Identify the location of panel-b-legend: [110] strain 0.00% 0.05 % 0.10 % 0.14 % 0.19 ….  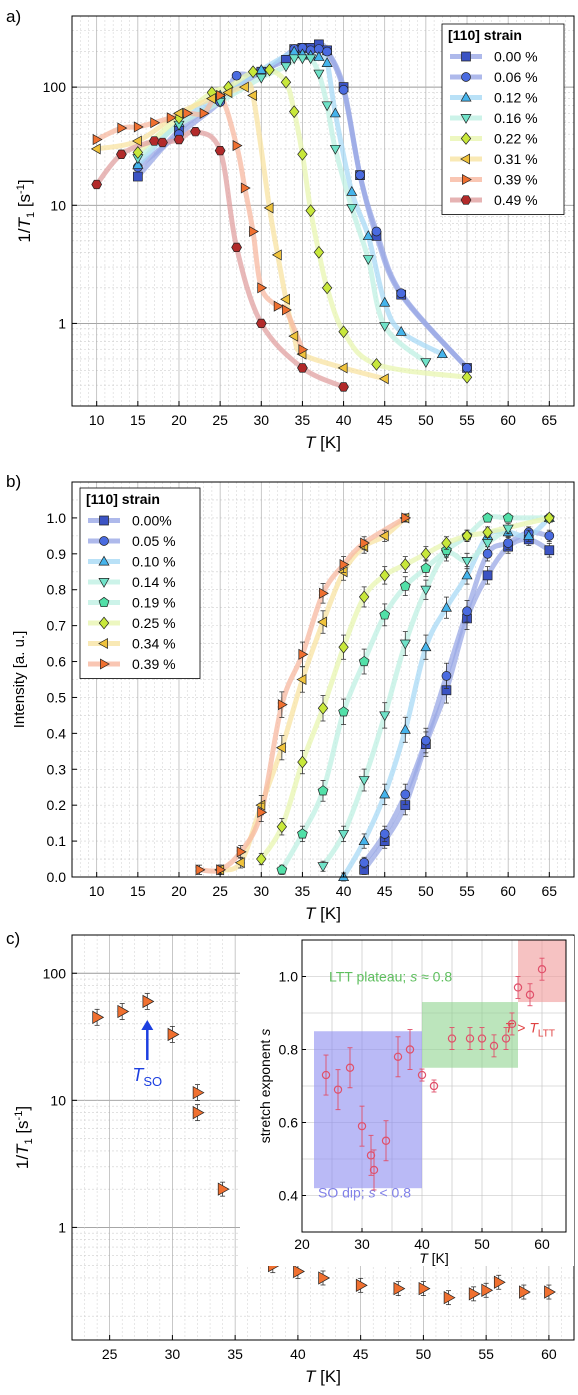
(140, 583).